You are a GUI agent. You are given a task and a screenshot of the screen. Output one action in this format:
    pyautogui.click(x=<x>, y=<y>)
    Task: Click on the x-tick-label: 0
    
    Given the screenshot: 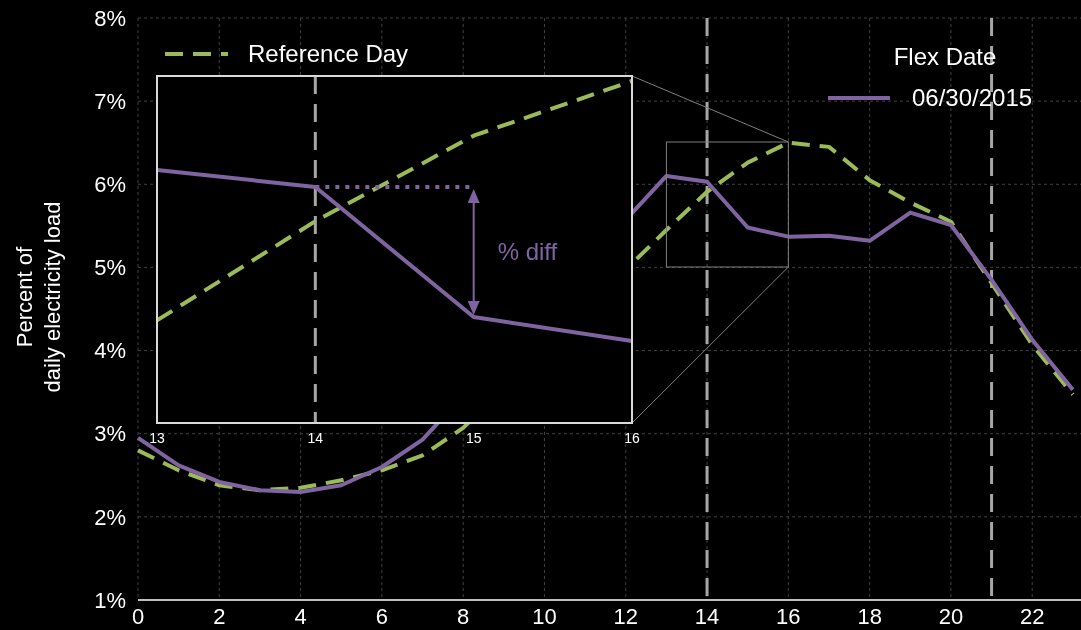 What is the action you would take?
    pyautogui.click(x=138, y=616)
    